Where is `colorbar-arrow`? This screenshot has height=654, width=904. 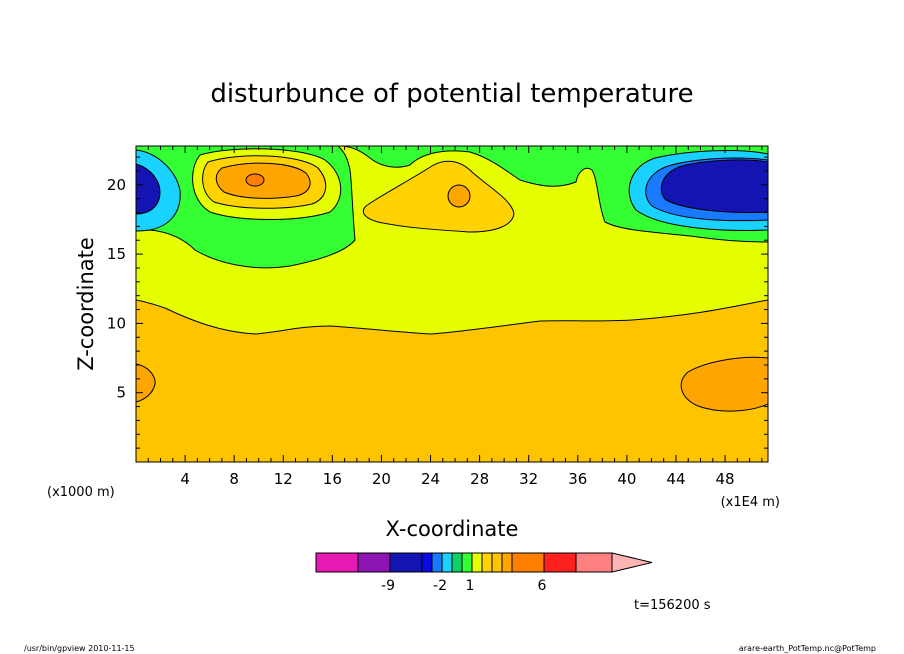
colorbar-arrow is located at coordinates (632, 562).